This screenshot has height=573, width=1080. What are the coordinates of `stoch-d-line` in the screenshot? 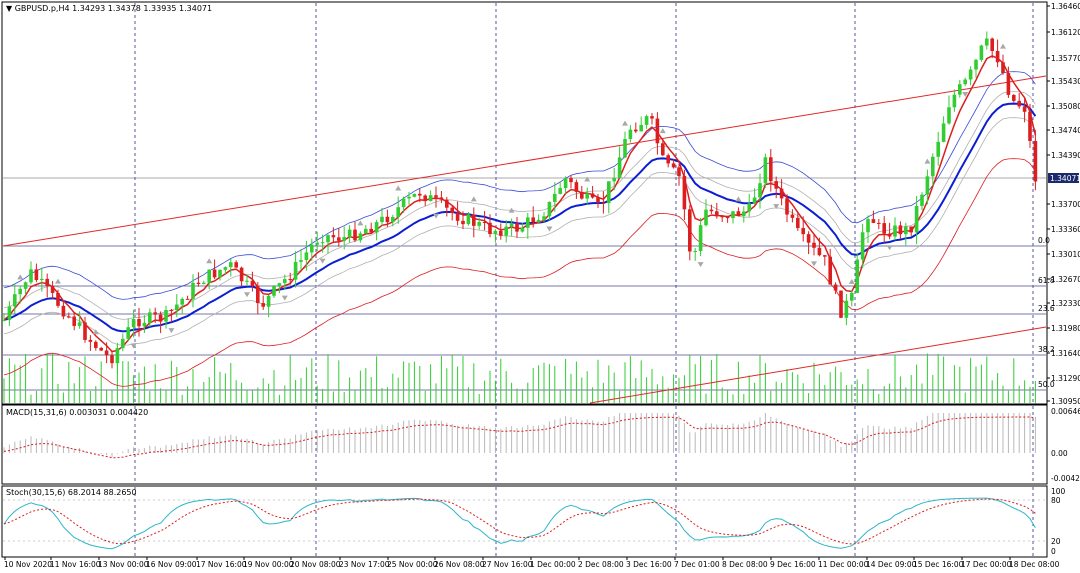 It's located at (519, 521).